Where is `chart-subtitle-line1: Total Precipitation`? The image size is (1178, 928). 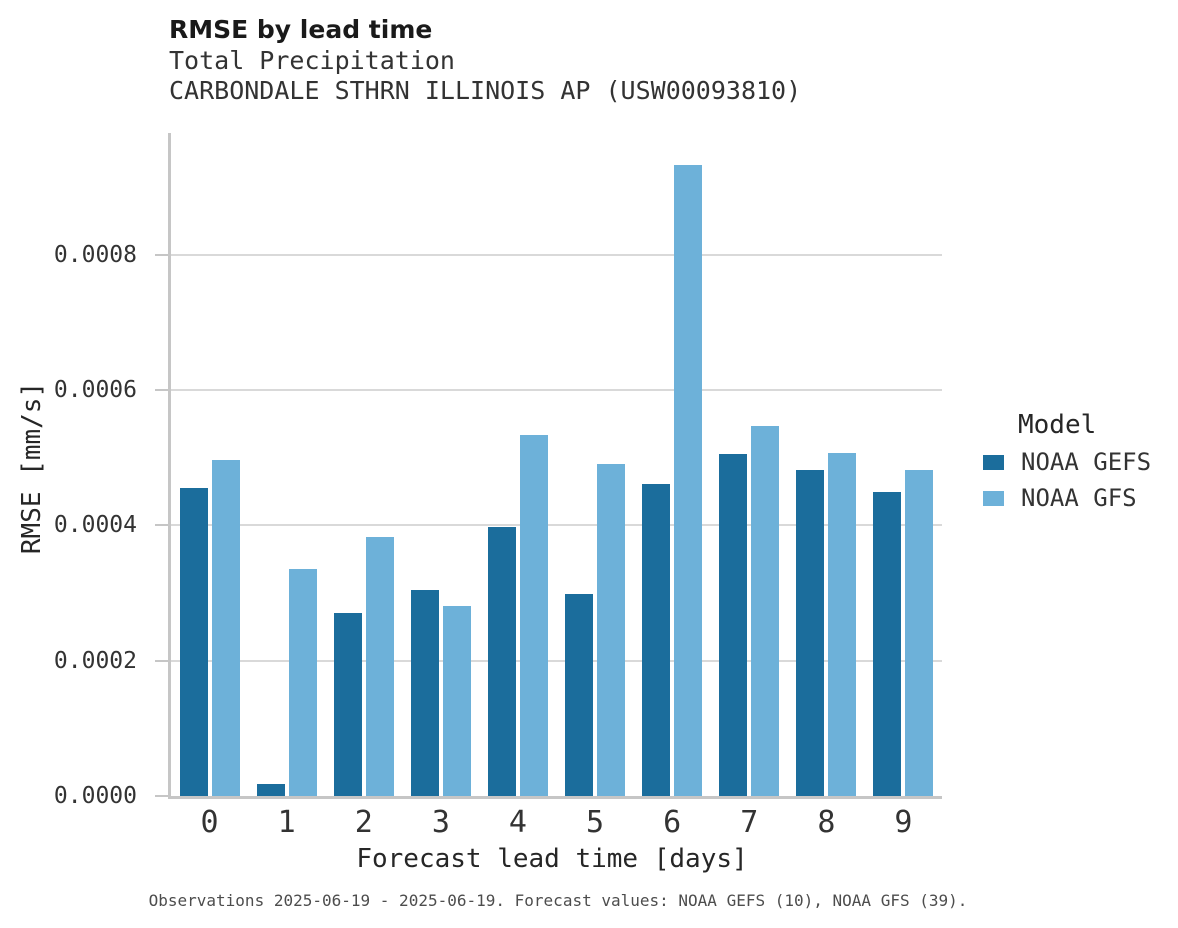
chart-subtitle-line1: Total Precipitation is located at coordinates (312, 60).